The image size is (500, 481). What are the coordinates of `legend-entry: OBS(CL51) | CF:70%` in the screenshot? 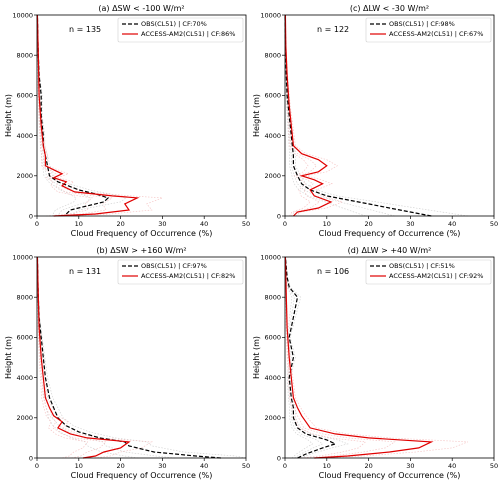 It's located at (174, 24).